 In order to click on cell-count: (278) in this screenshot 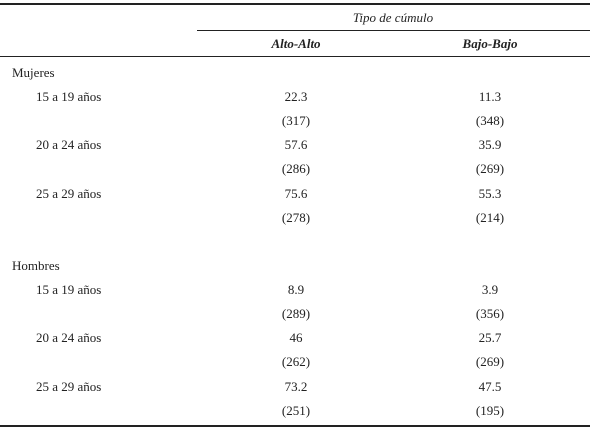, I will do `click(296, 217)`.